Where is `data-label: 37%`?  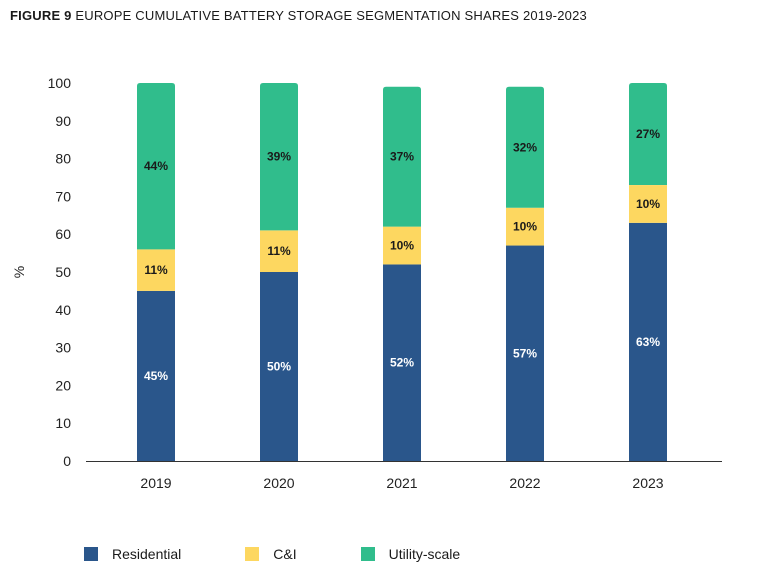 data-label: 37% is located at coordinates (402, 157).